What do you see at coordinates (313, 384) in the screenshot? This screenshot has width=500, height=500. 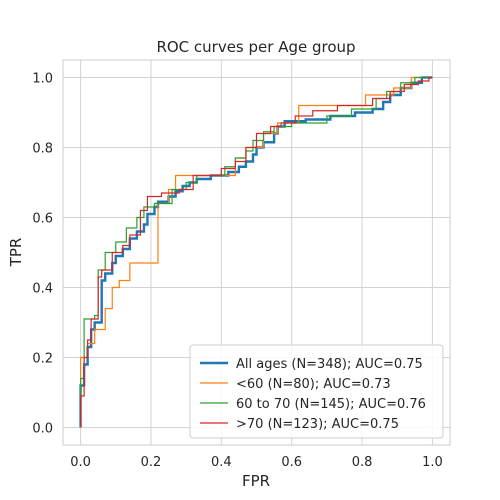 I see `legend-entry-label: <60 (N=80); AUC=0.73` at bounding box center [313, 384].